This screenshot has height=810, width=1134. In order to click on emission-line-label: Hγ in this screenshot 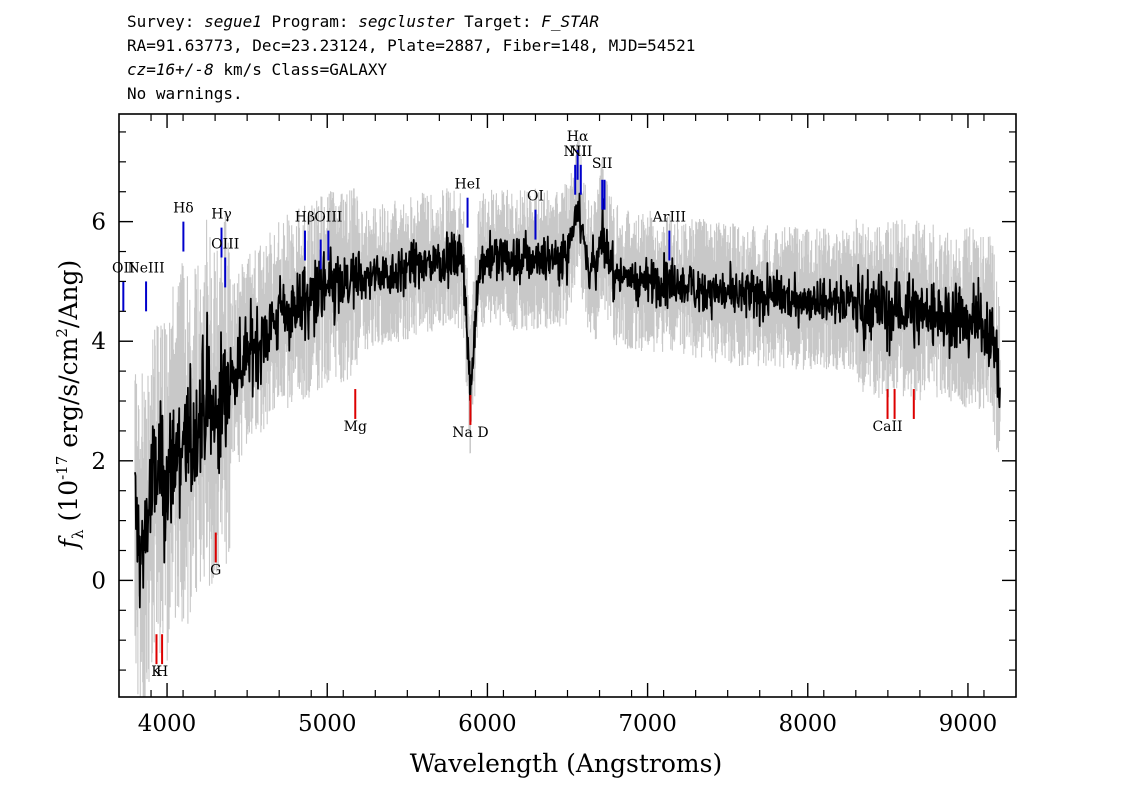, I will do `click(221, 215)`.